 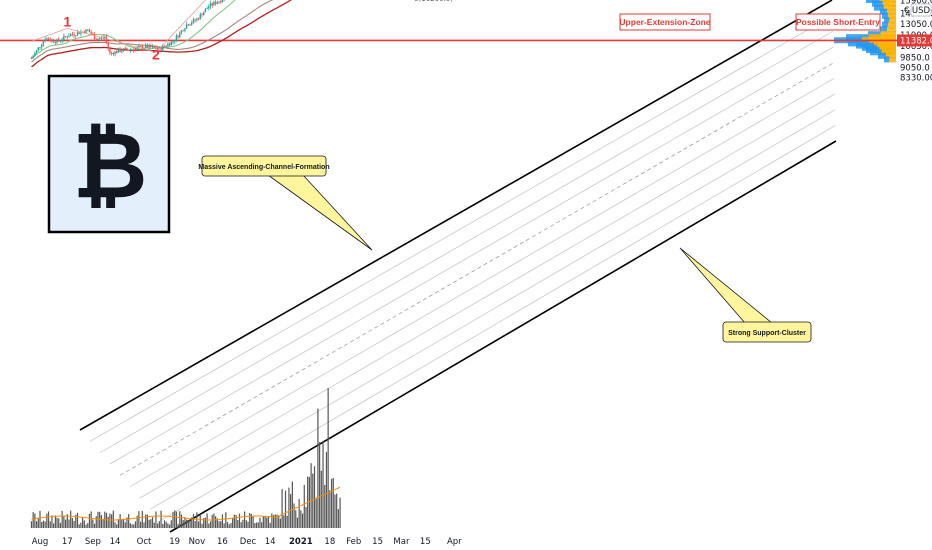 I want to click on time-tick-label: 14, so click(x=270, y=542).